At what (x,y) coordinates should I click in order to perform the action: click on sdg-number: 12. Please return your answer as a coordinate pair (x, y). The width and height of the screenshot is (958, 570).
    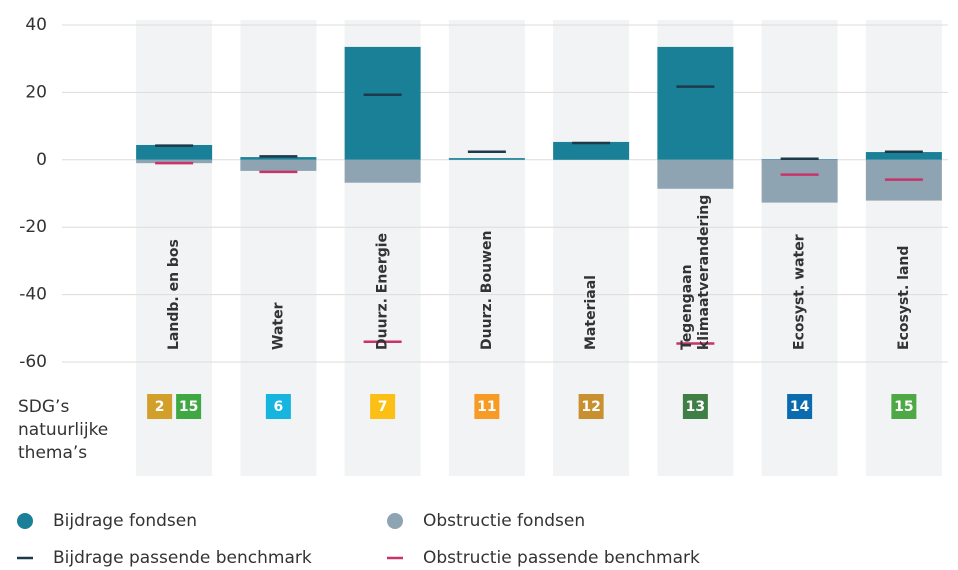
    Looking at the image, I should click on (590, 407).